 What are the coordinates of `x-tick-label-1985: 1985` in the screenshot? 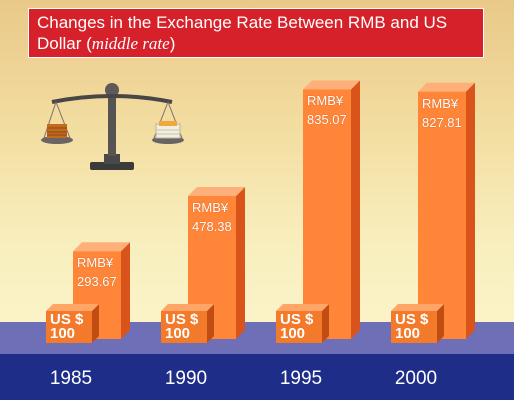 It's located at (71, 378).